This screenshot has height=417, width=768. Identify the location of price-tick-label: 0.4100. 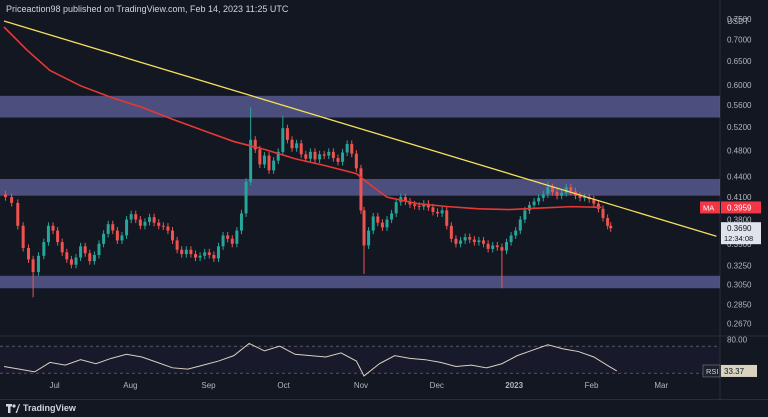
(739, 197).